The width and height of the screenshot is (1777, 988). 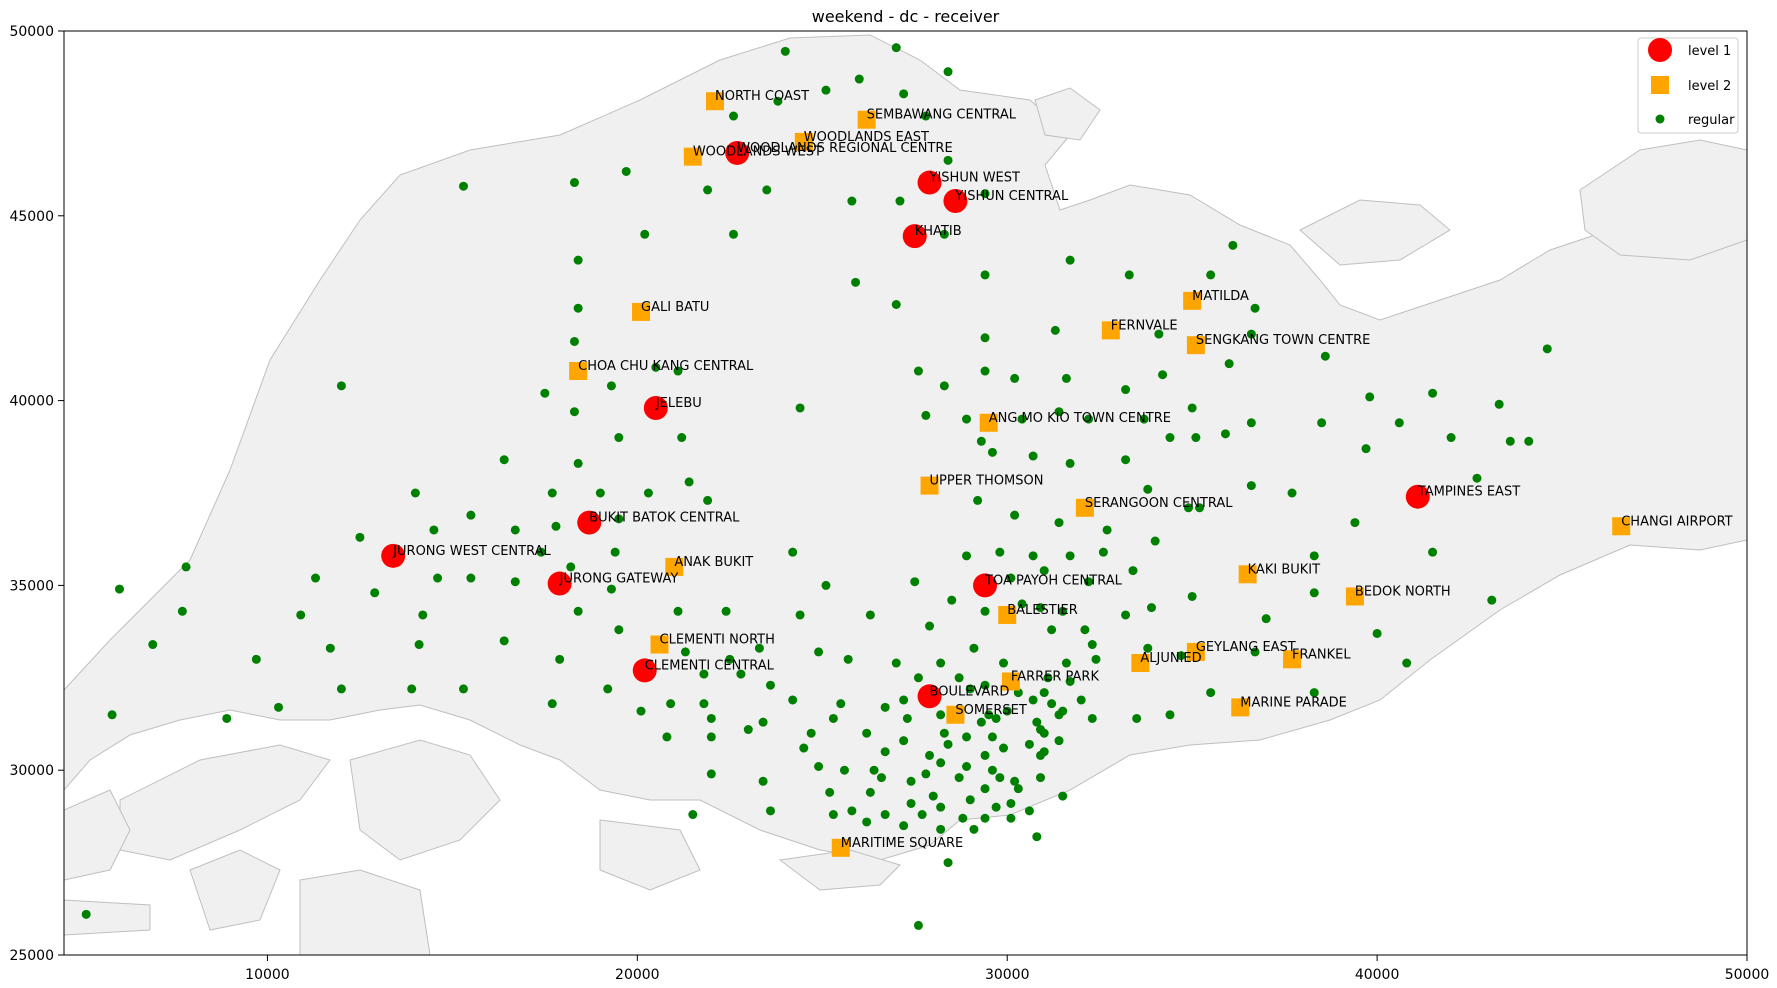 I want to click on level-2-point-label: BALESTIER, so click(x=1042, y=610).